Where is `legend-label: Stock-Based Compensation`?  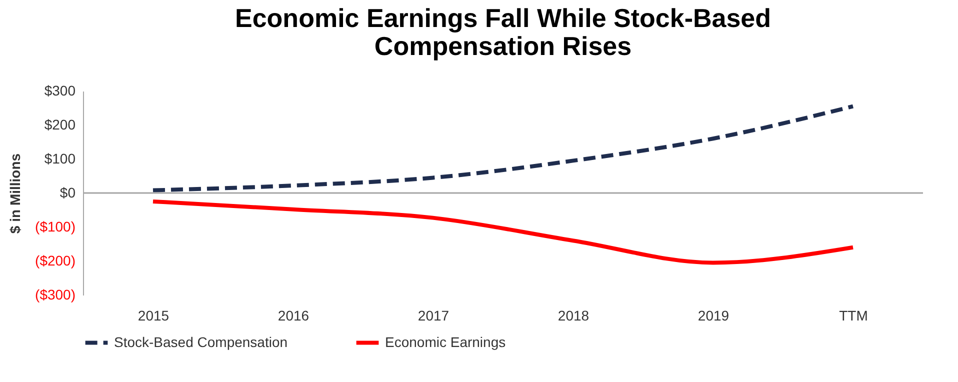
legend-label: Stock-Based Compensation is located at coordinates (201, 342).